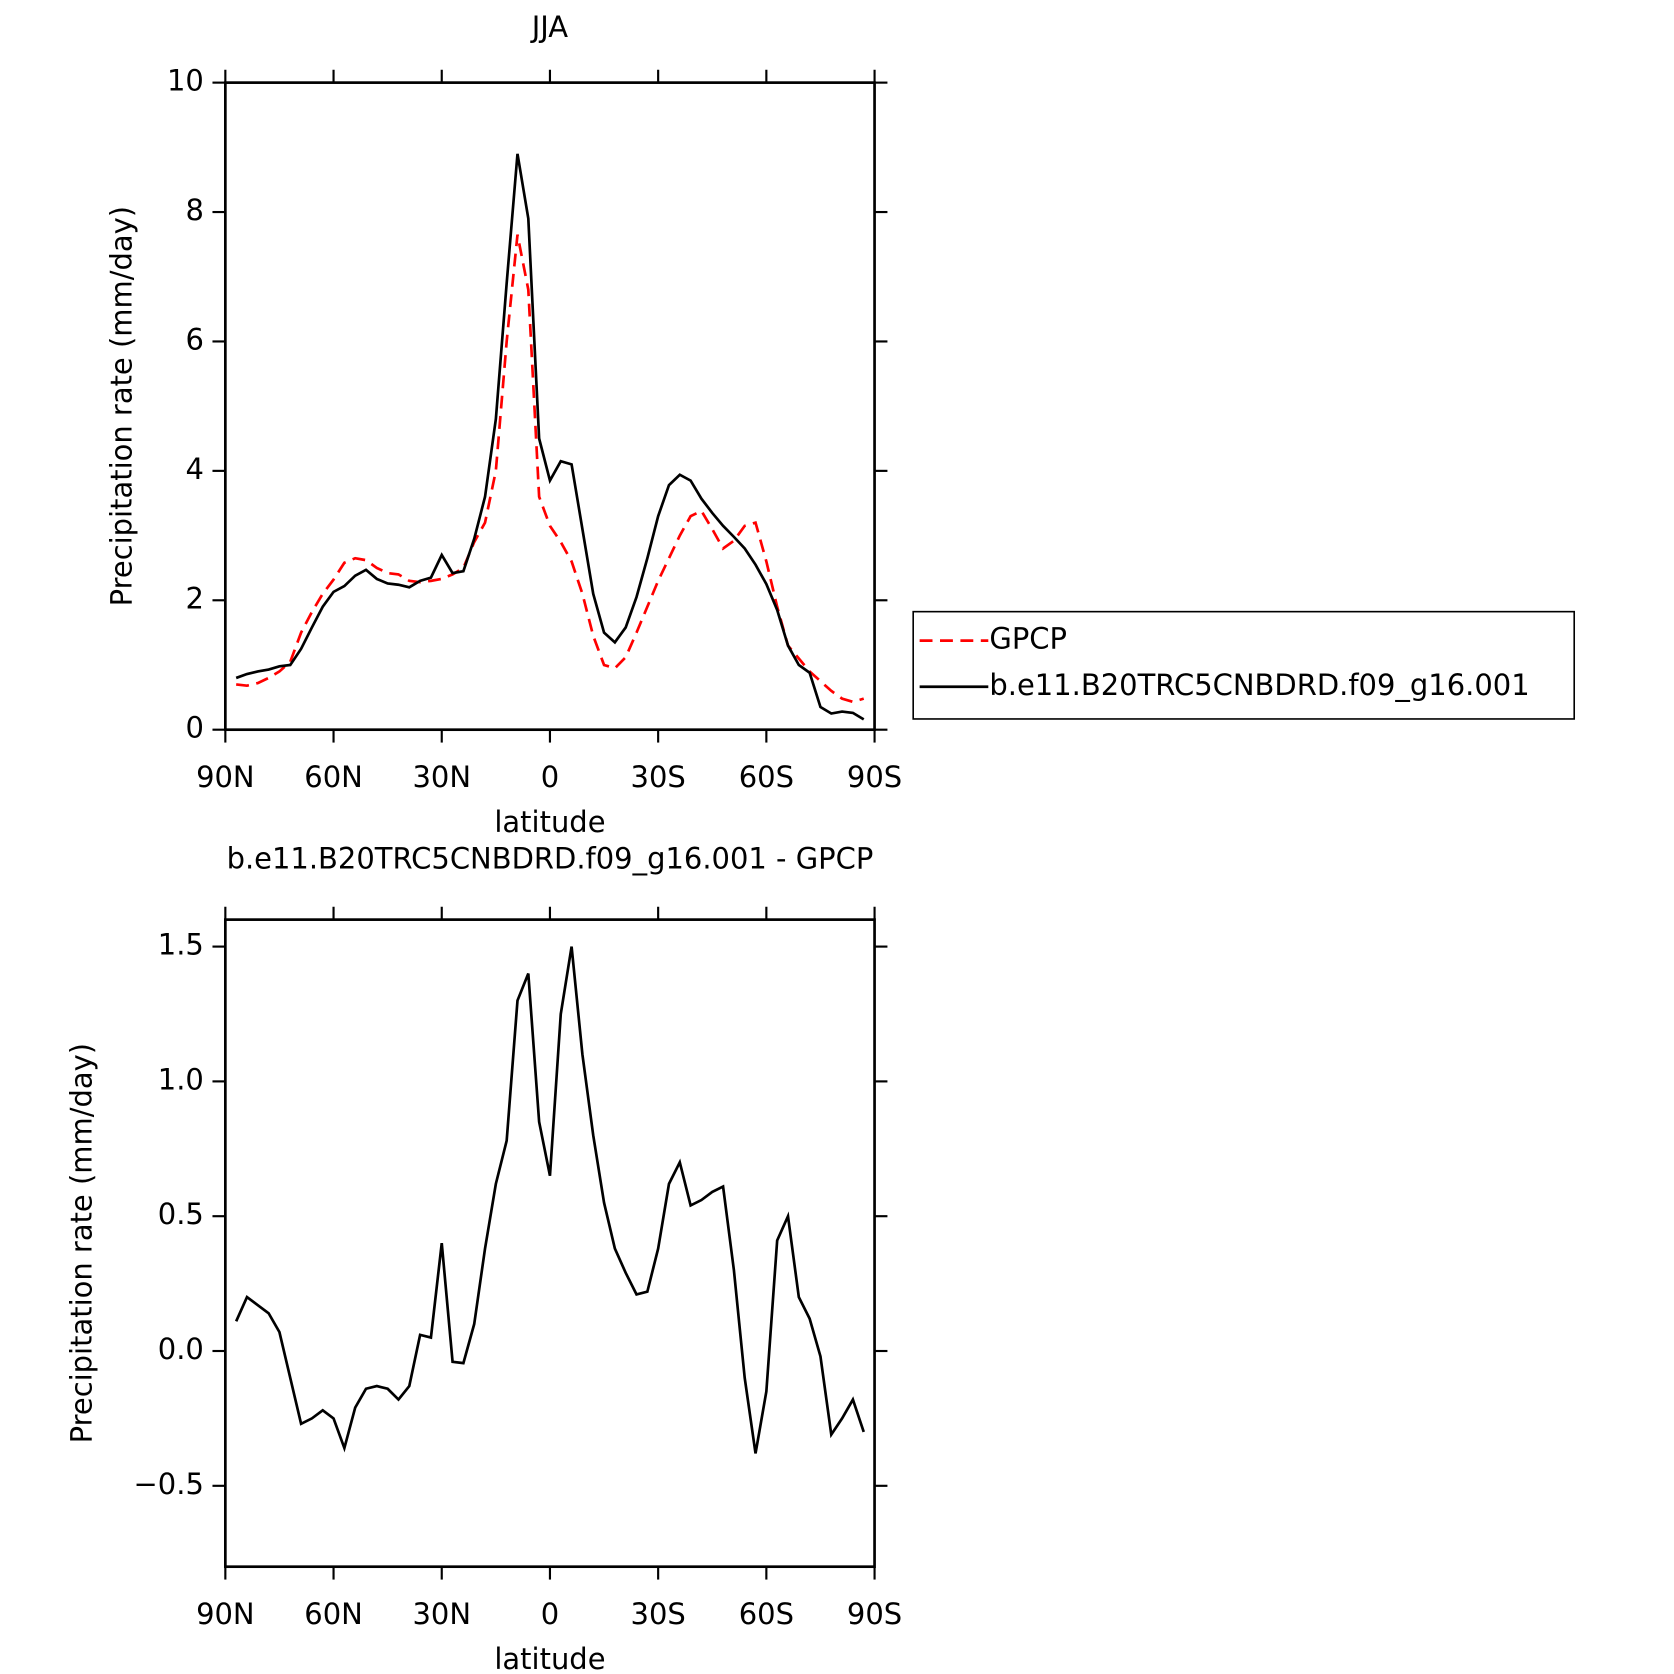  I want to click on legend-label: b.e11.B20TRC5CNBDRD.f09_g16.001, so click(1259, 685).